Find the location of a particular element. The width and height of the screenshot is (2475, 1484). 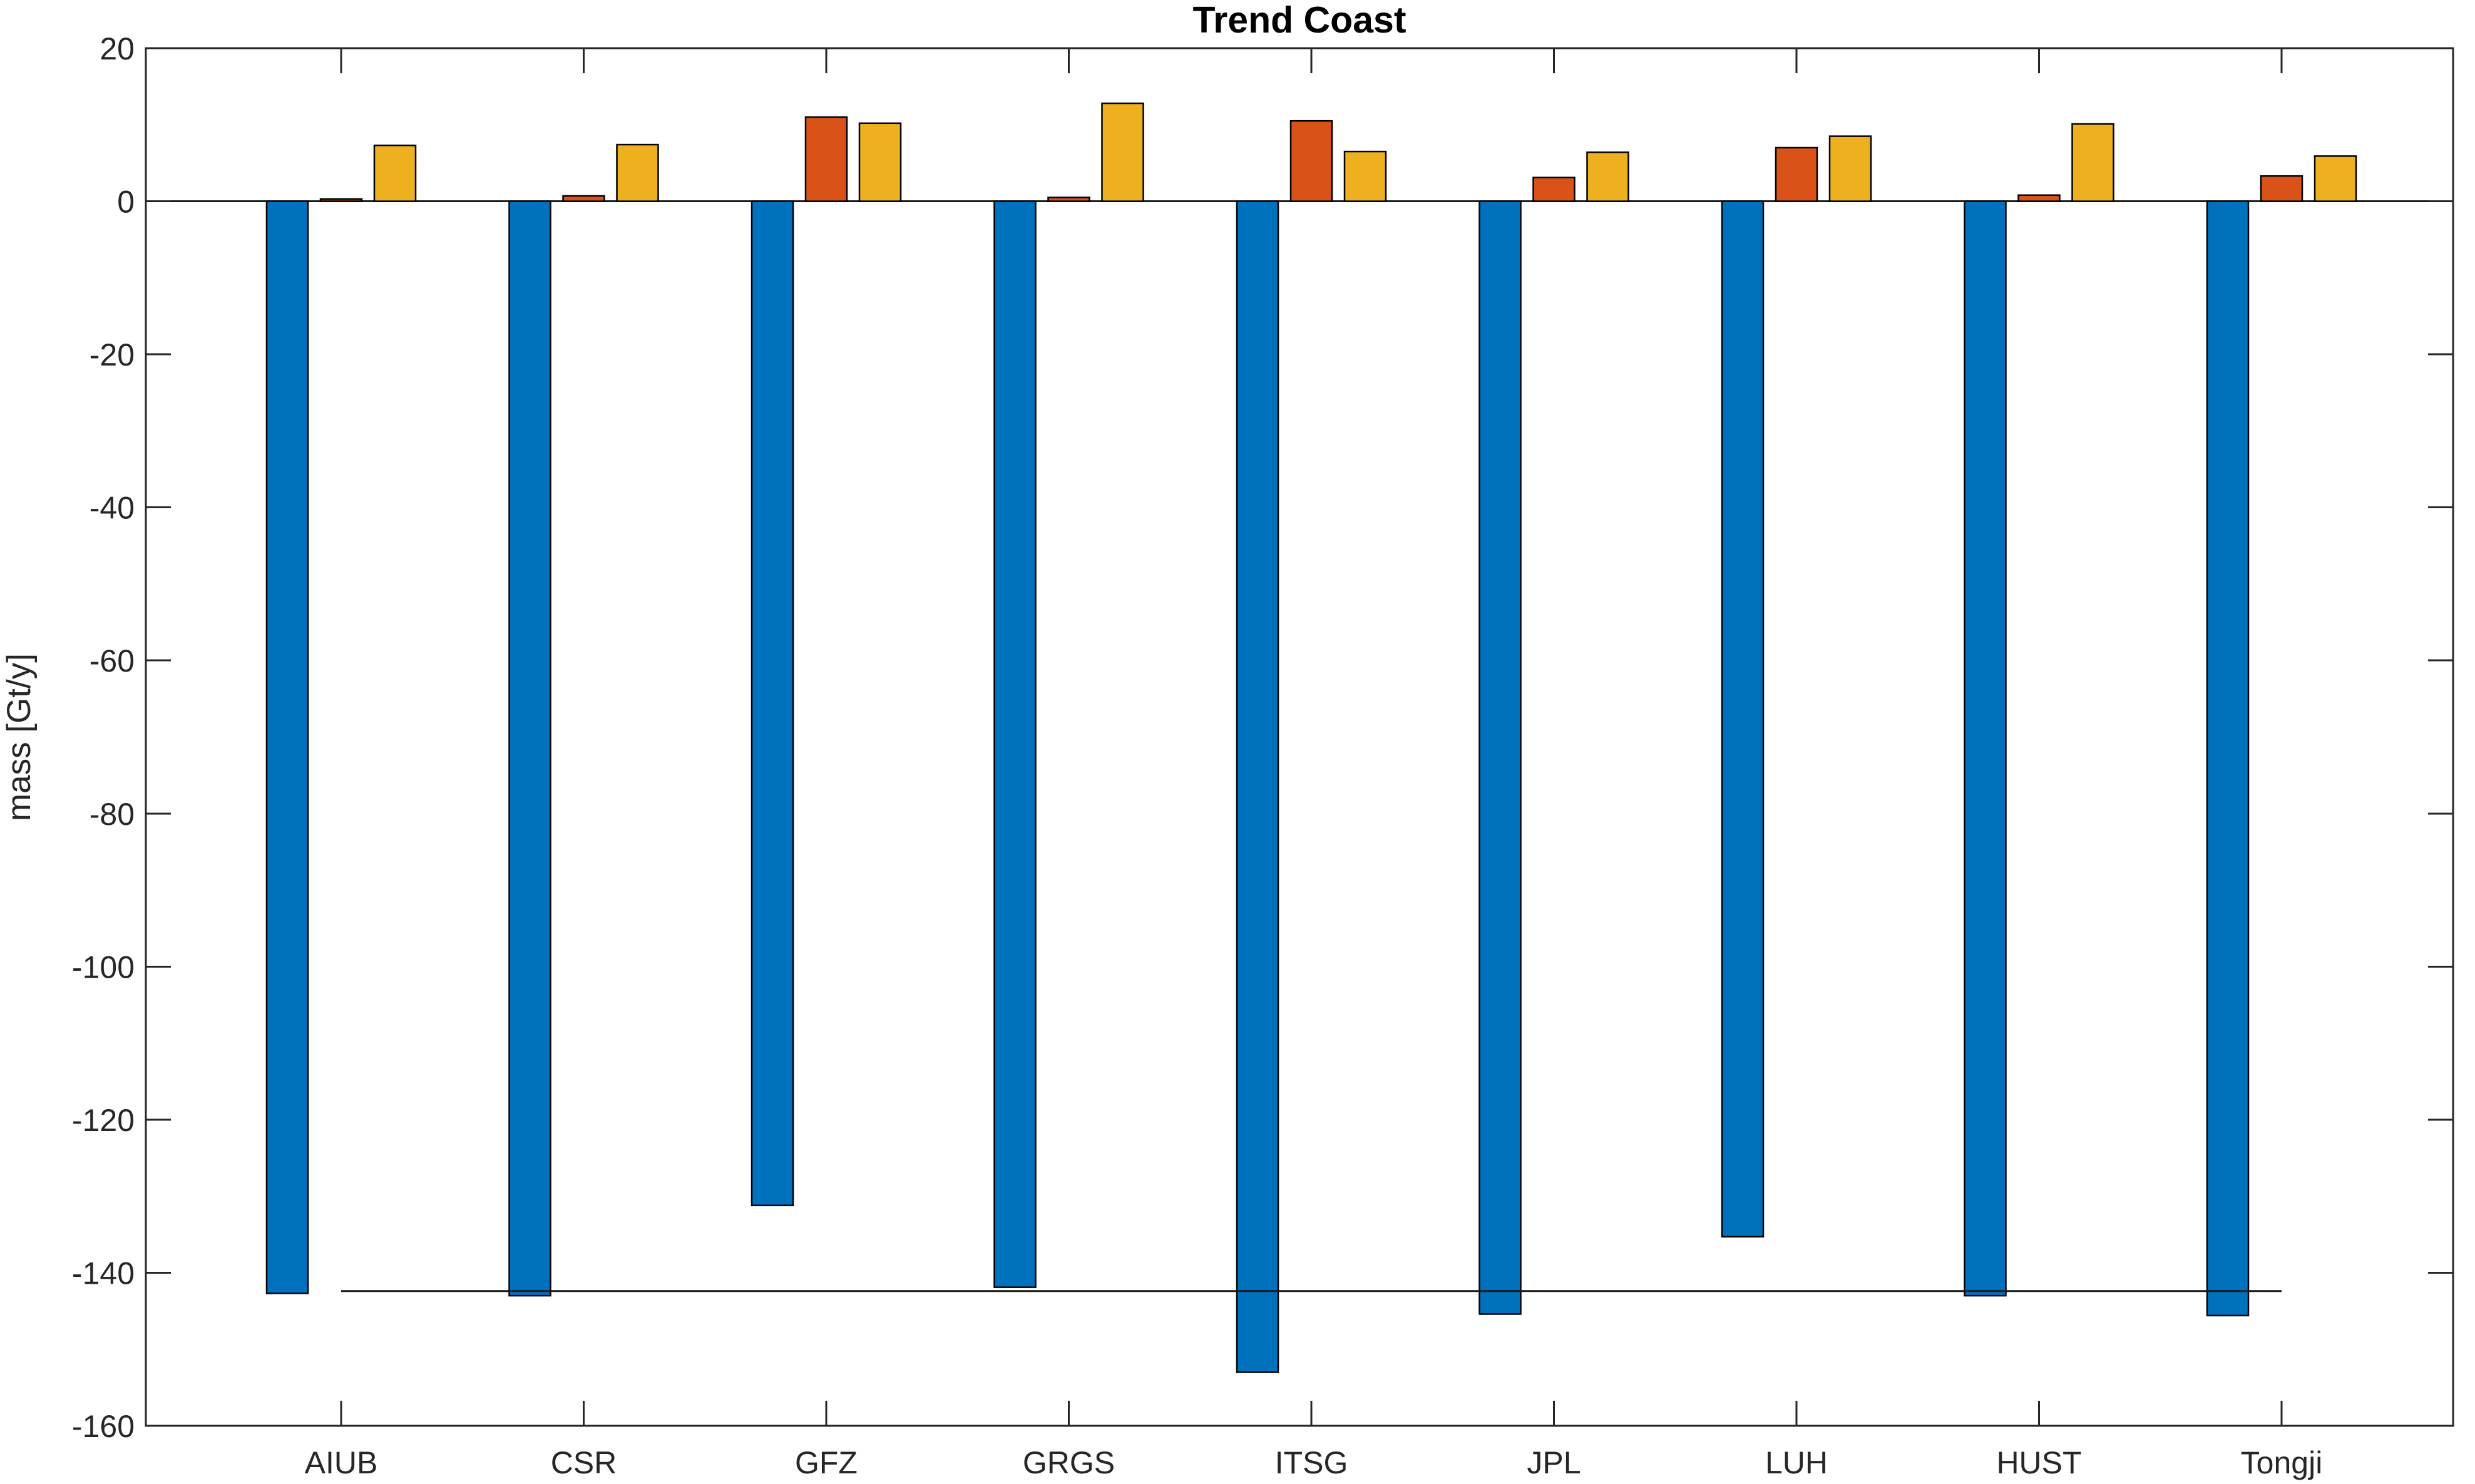

x-tick-label-CSR: CSR is located at coordinates (584, 1462).